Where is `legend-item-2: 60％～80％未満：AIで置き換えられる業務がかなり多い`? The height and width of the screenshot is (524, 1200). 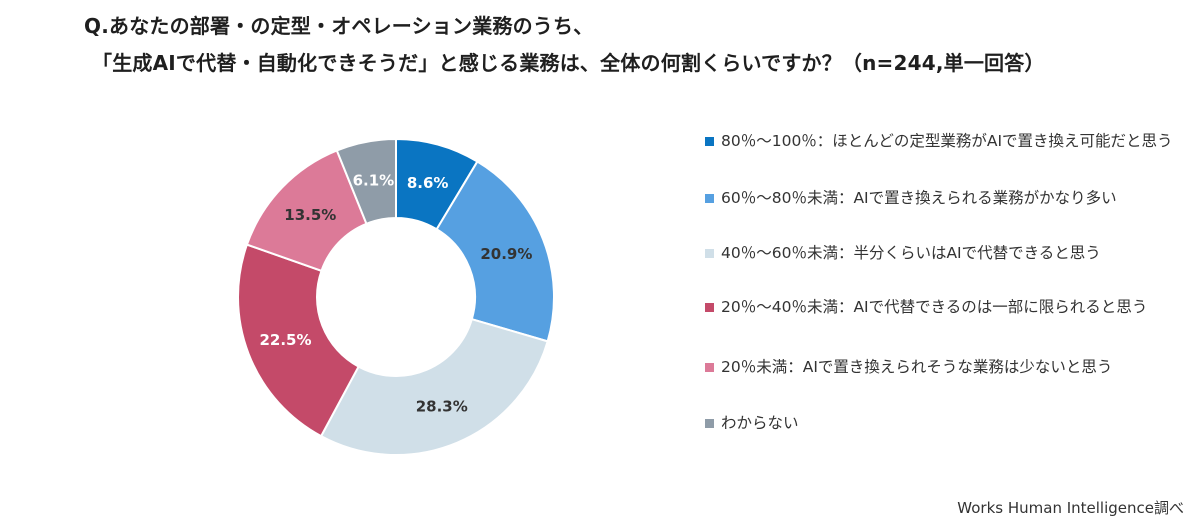 legend-item-2: 60％～80％未満：AIで置き換えられる業務がかなり多い is located at coordinates (945, 198).